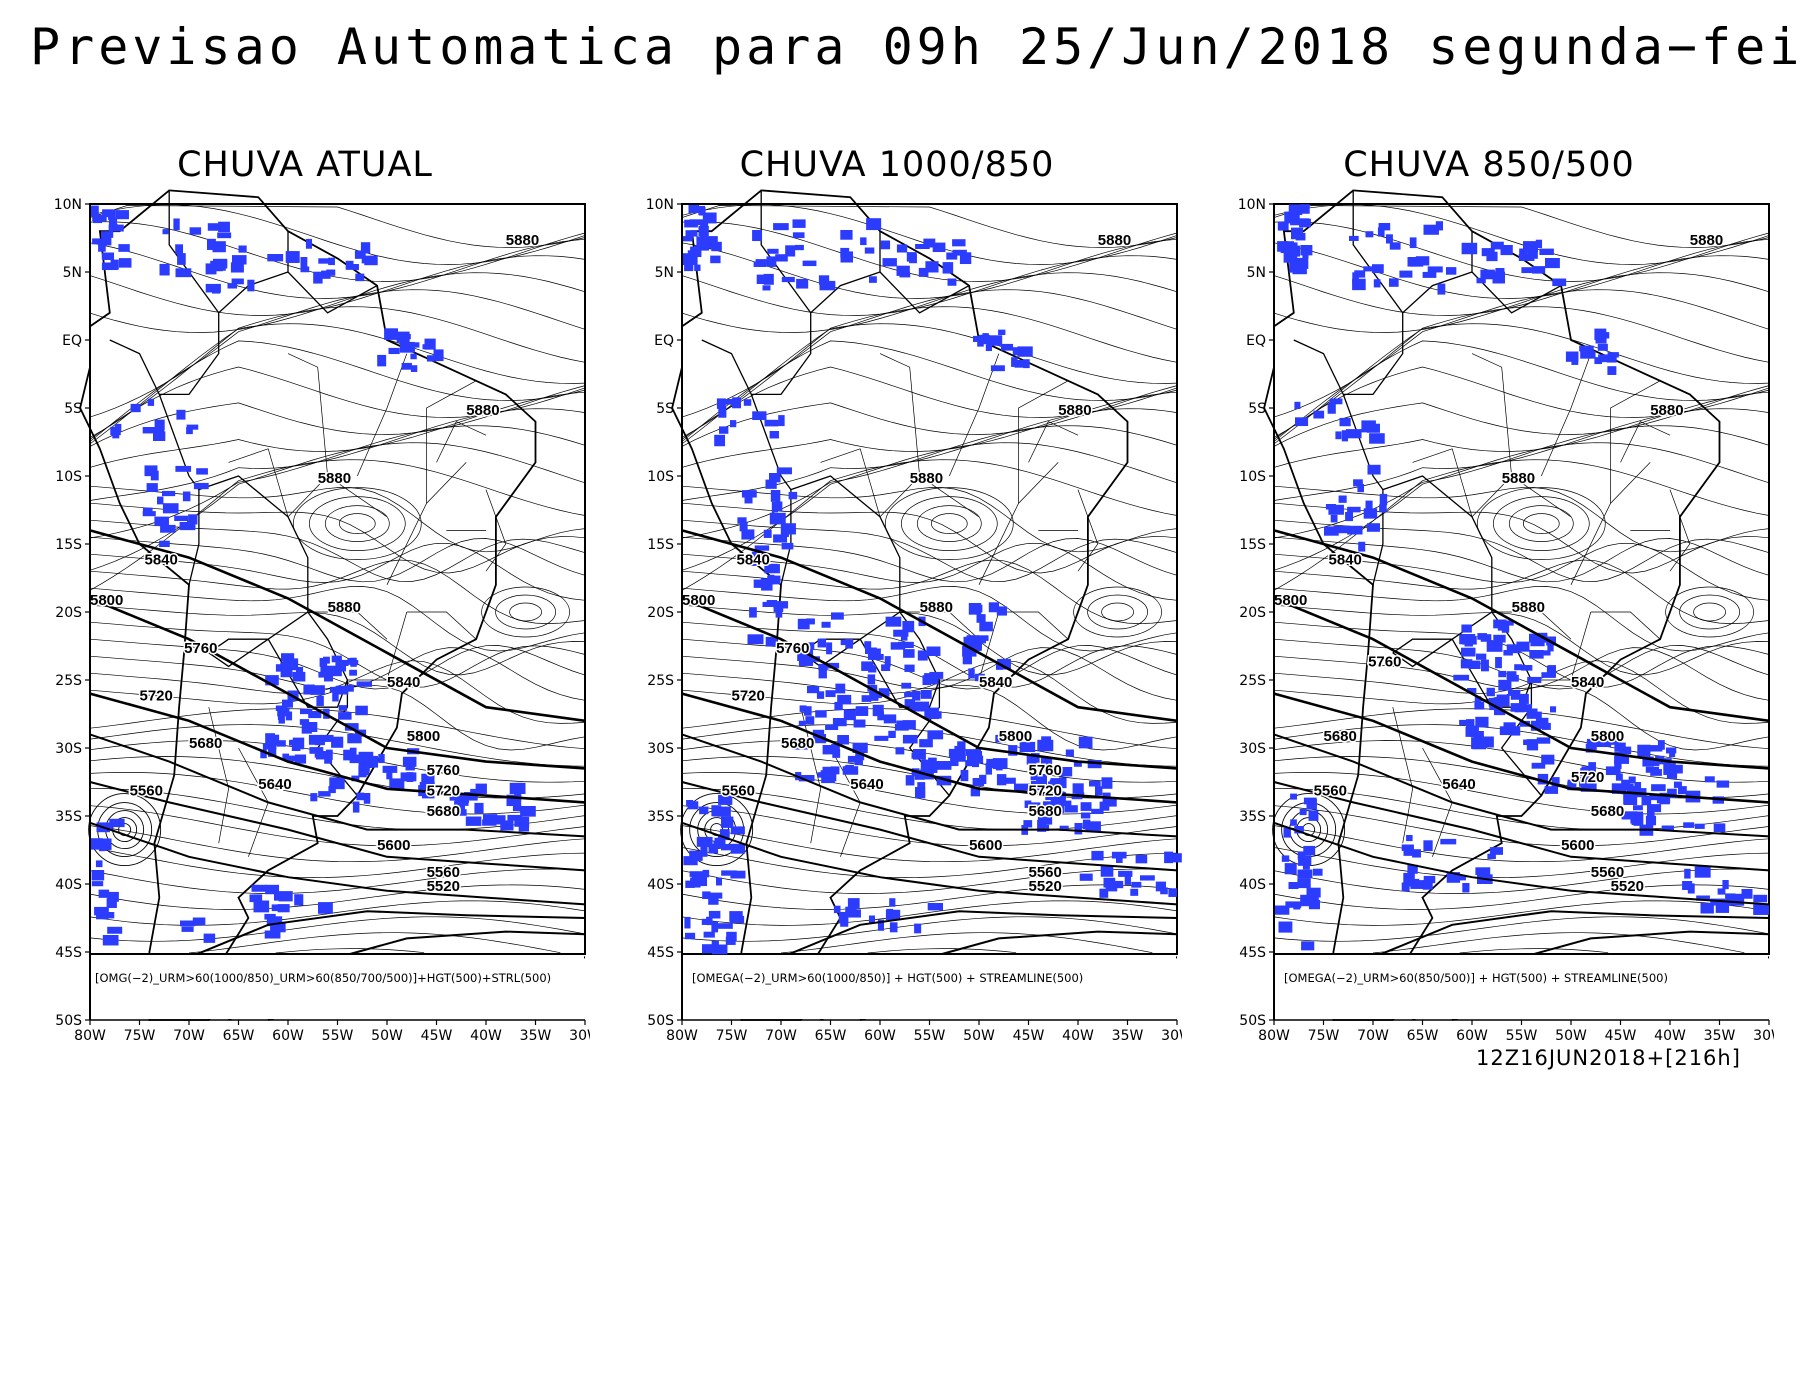 This screenshot has height=1400, width=1800. Describe the element at coordinates (274, 784) in the screenshot. I see `contour-label: 5640` at that location.